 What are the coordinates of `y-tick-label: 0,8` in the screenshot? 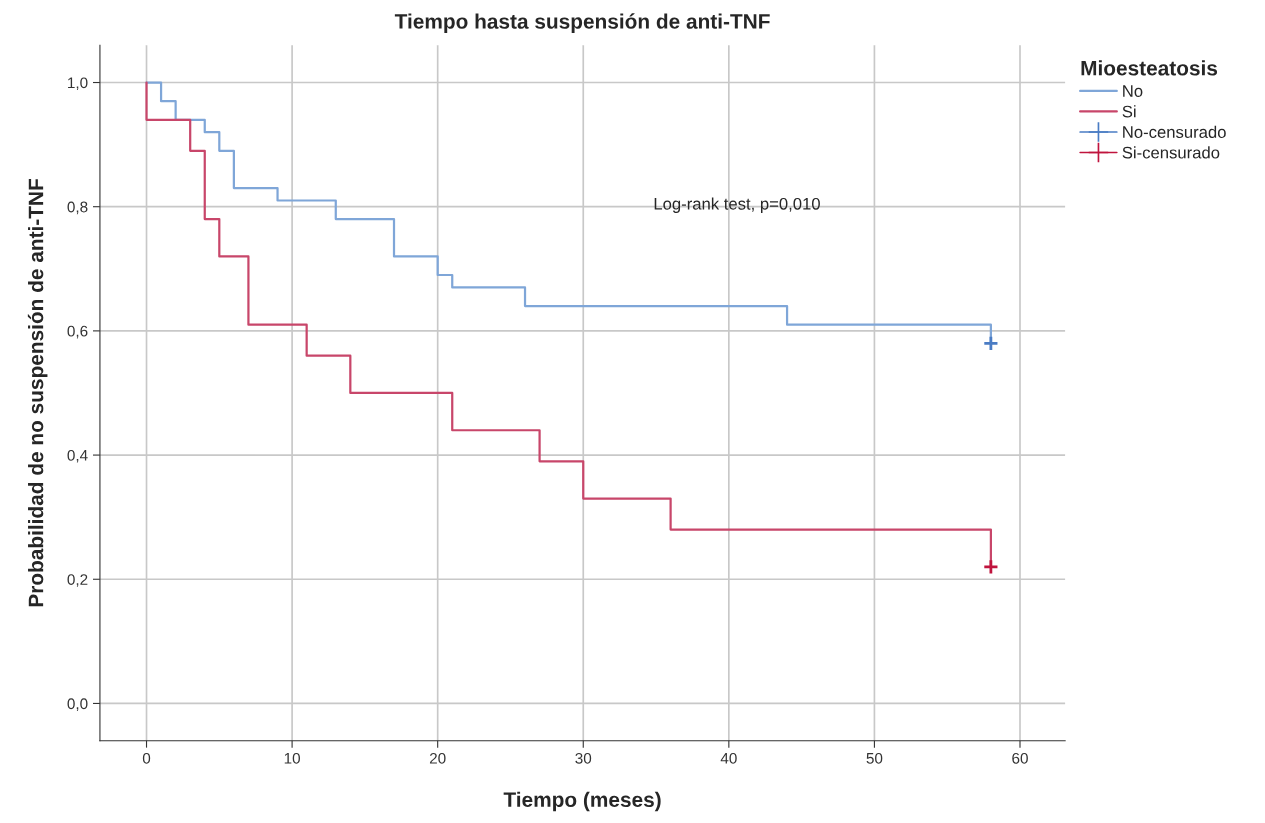 It's located at (77, 208).